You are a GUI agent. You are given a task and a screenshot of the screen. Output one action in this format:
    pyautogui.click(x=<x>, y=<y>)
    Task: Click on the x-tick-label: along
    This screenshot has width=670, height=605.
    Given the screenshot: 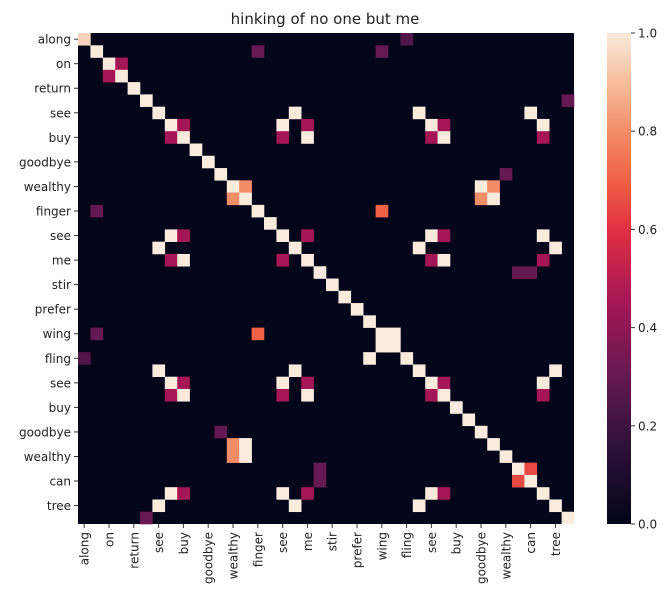 What is the action you would take?
    pyautogui.click(x=85, y=548)
    